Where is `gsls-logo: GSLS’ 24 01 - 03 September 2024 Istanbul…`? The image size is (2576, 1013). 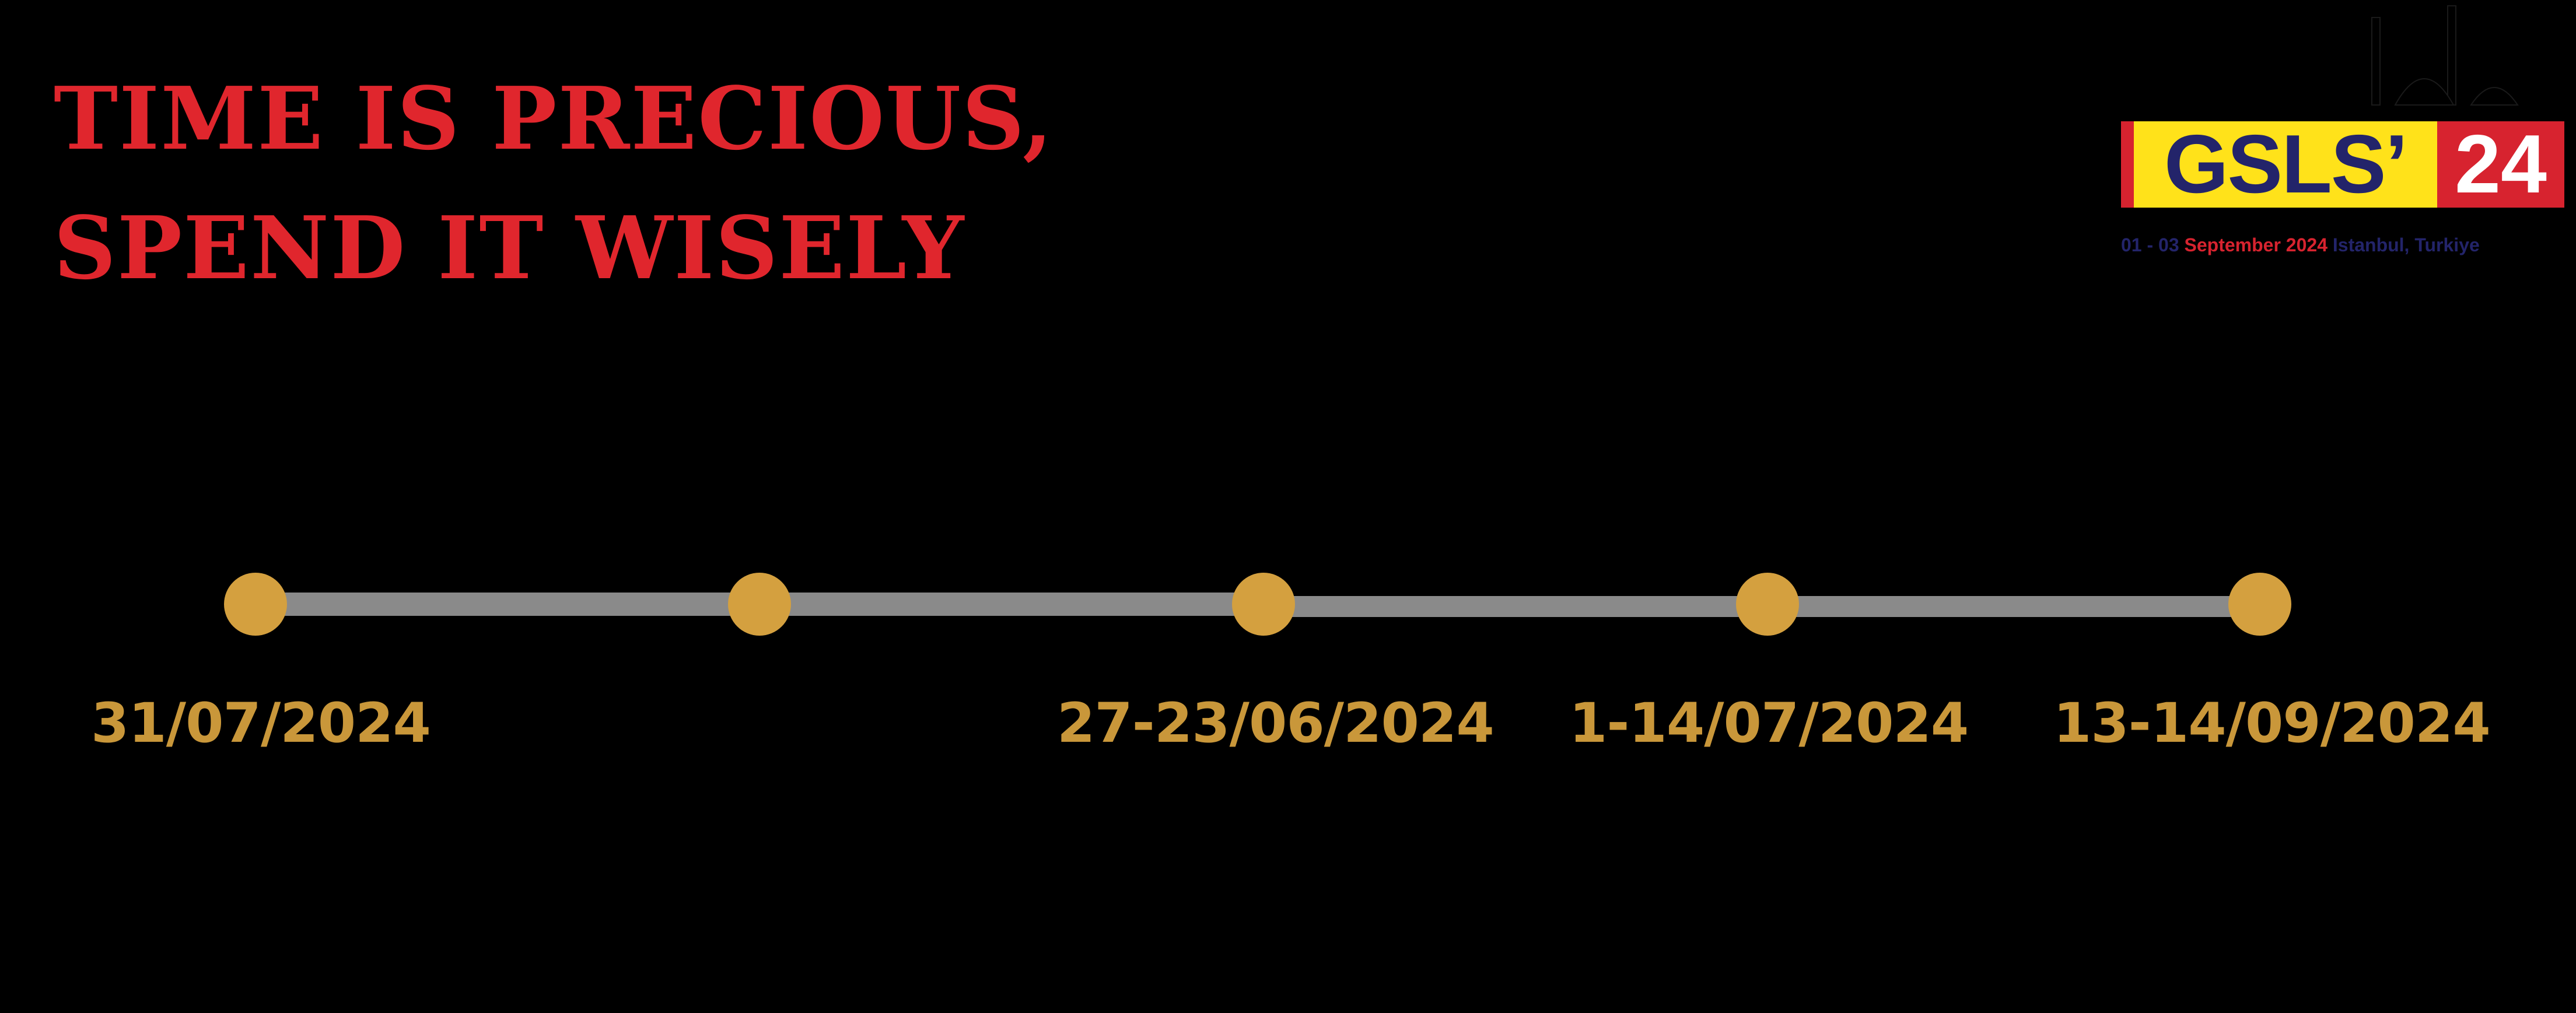 gsls-logo: GSLS’ 24 01 - 03 September 2024 Istanbul… is located at coordinates (2342, 131).